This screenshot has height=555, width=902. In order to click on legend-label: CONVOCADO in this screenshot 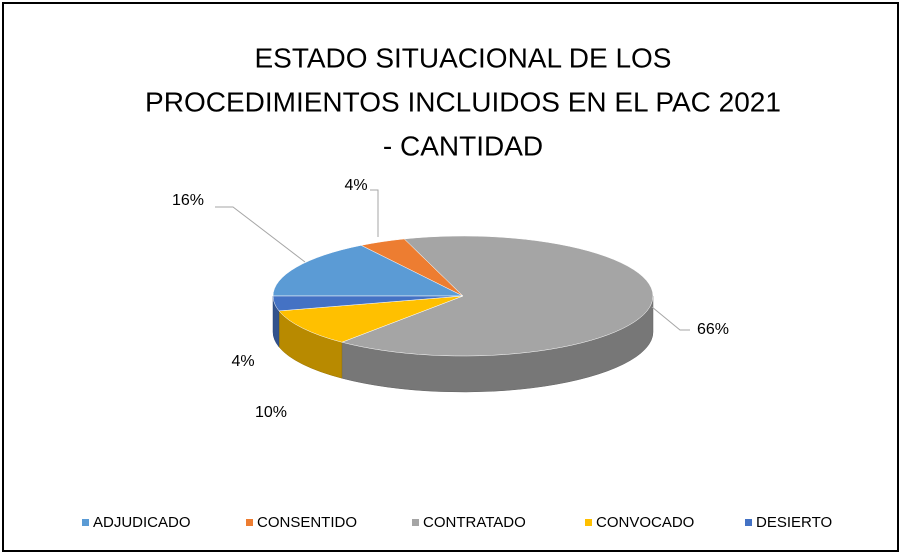, I will do `click(645, 522)`.